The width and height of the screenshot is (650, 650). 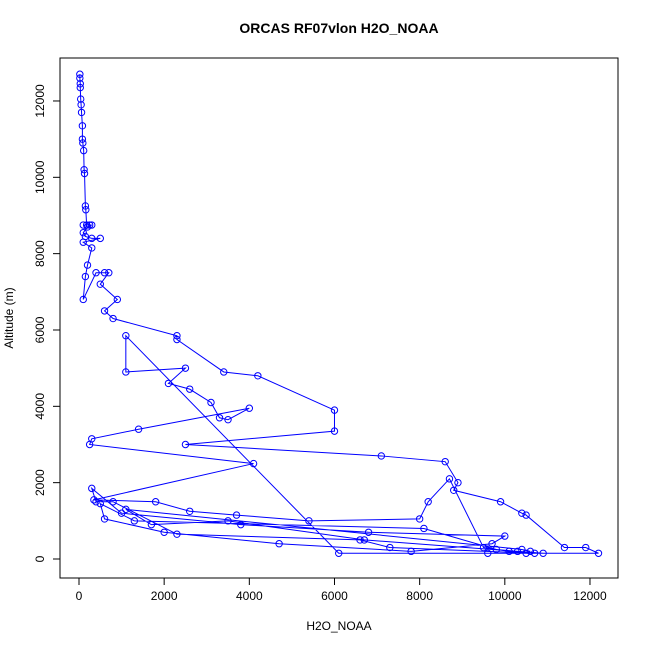 What do you see at coordinates (338, 626) in the screenshot?
I see `x-axis-label: H2O_NOAA` at bounding box center [338, 626].